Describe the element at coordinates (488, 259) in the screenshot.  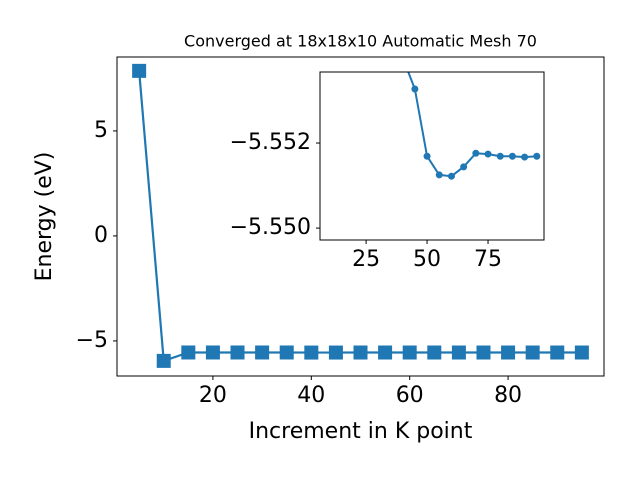
I see `x-tick-label: 75` at that location.